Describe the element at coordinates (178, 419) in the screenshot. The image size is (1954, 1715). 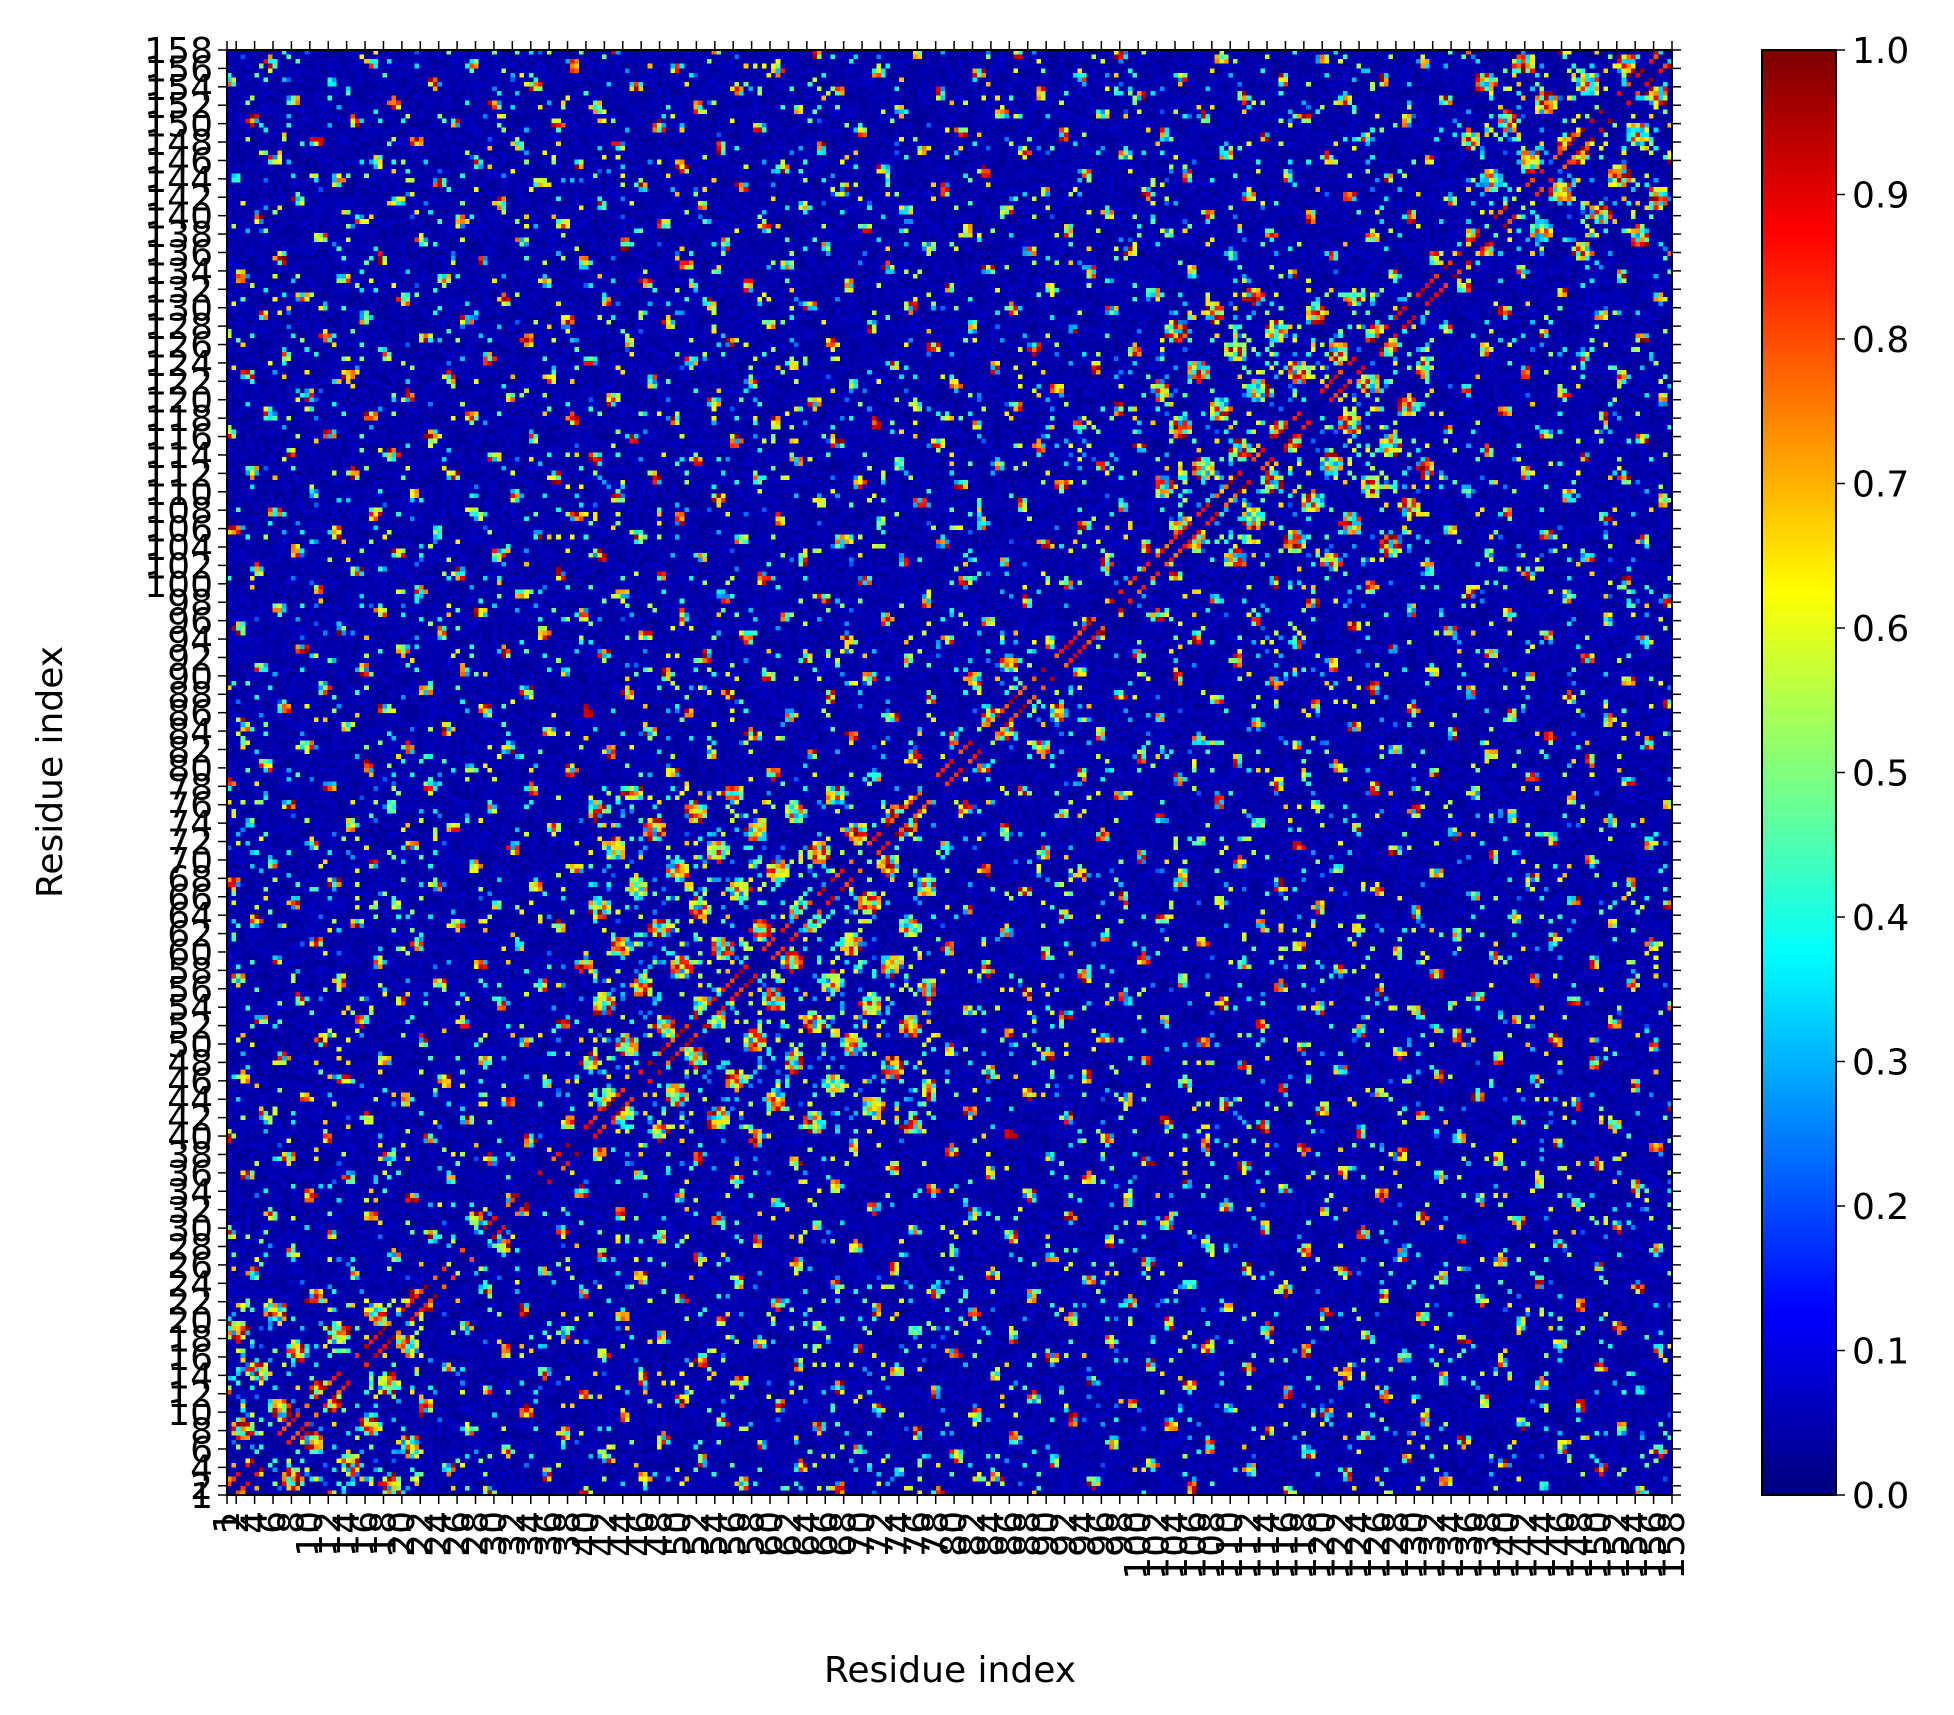
I see `y-tick-label: 118` at that location.